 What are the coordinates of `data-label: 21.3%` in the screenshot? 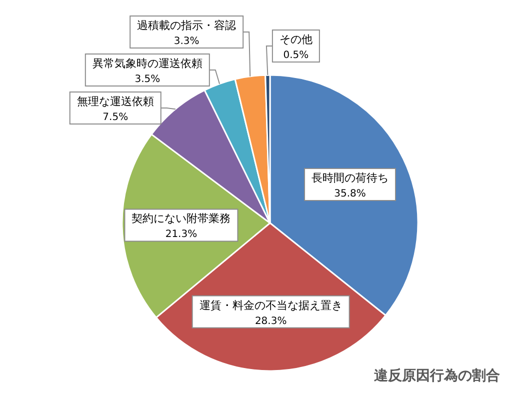 It's located at (181, 234).